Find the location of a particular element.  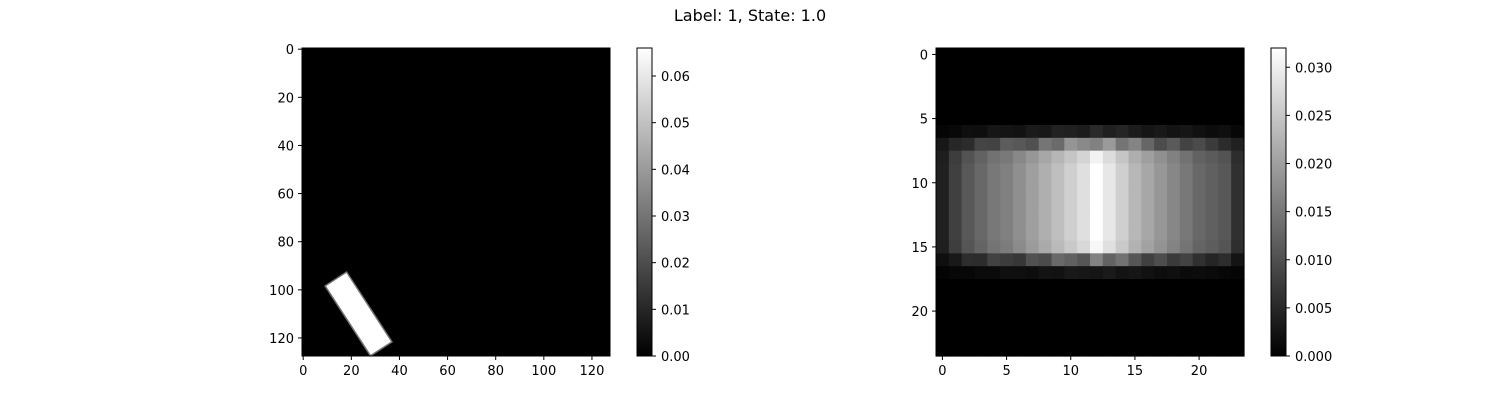

right-colorbar-tick-label: 0.010 is located at coordinates (1313, 261).